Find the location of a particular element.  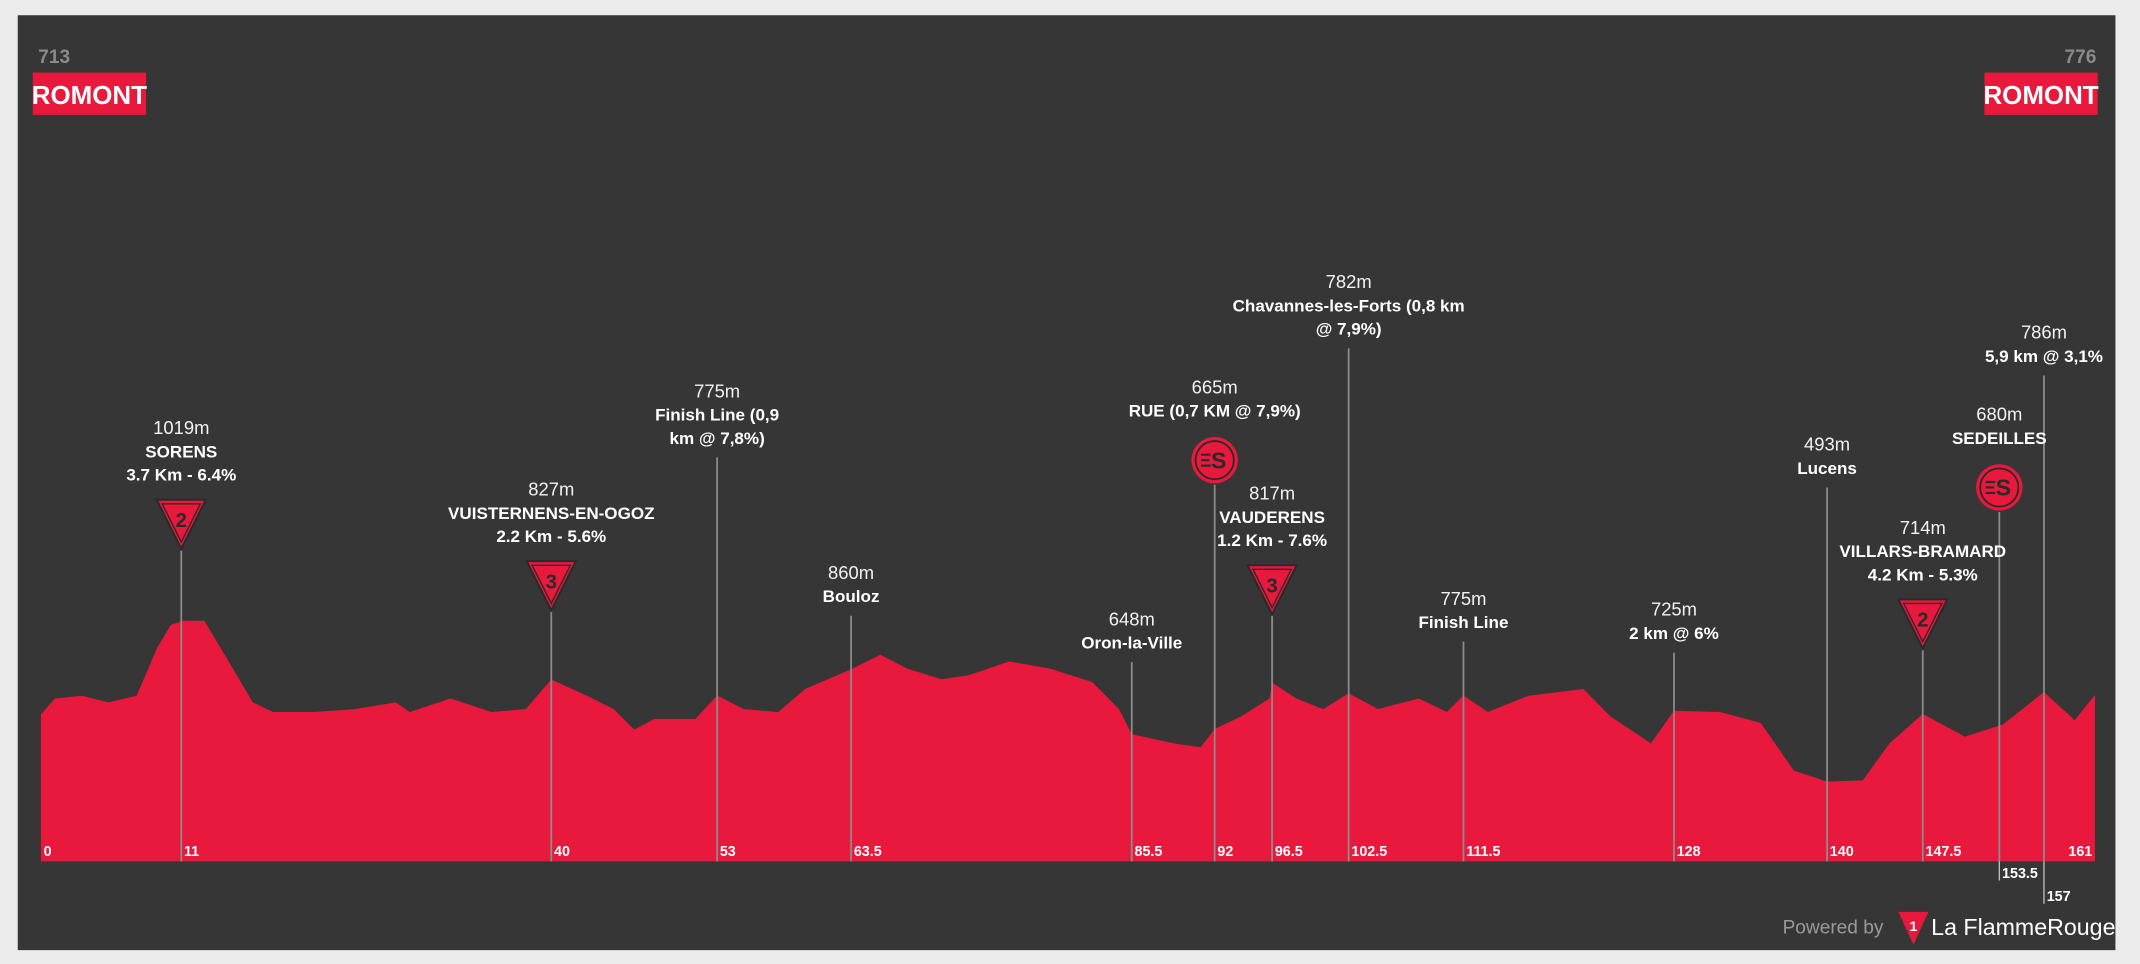

marker-name: Oron-la-Ville is located at coordinates (1131, 643).